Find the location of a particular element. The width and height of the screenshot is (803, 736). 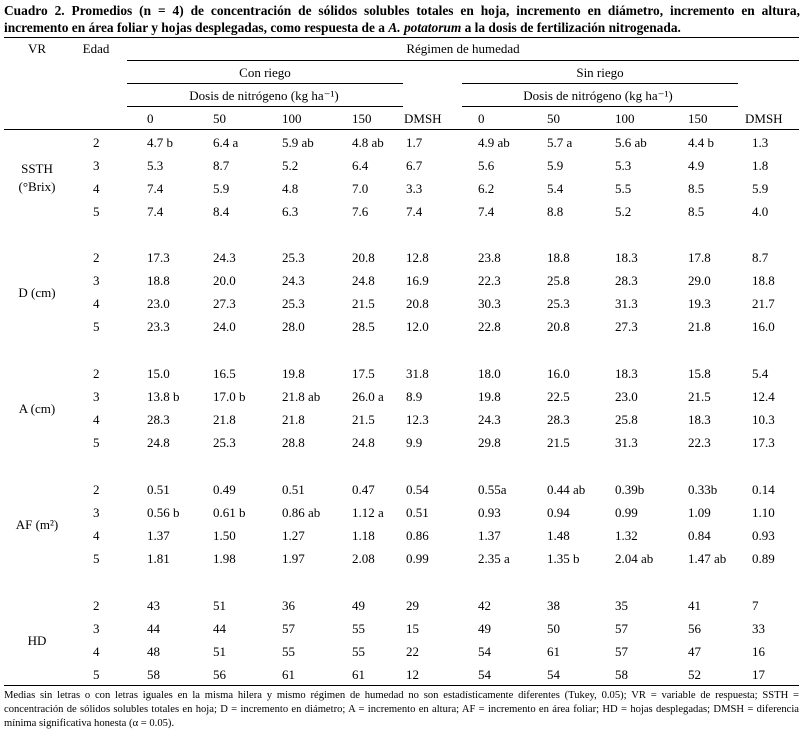

table-cell: 33 is located at coordinates (758, 628).